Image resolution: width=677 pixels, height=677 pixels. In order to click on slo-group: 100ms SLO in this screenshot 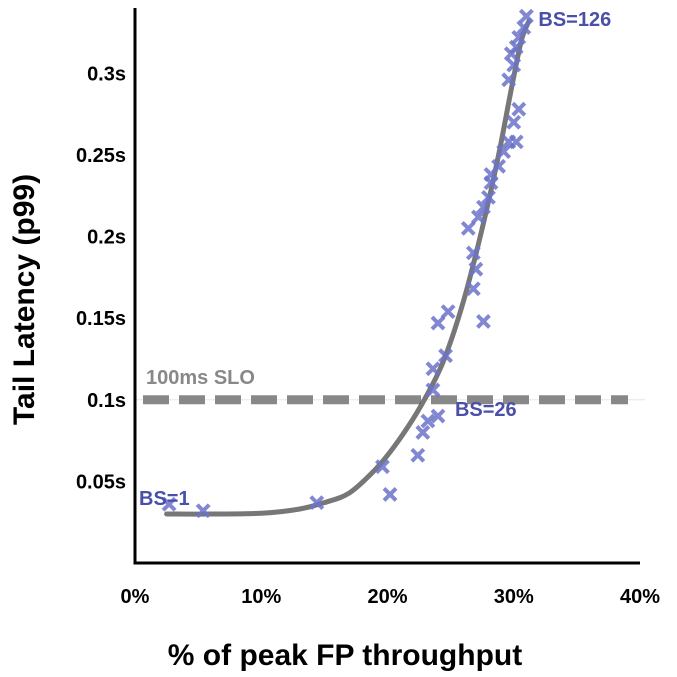, I will do `click(390, 386)`.